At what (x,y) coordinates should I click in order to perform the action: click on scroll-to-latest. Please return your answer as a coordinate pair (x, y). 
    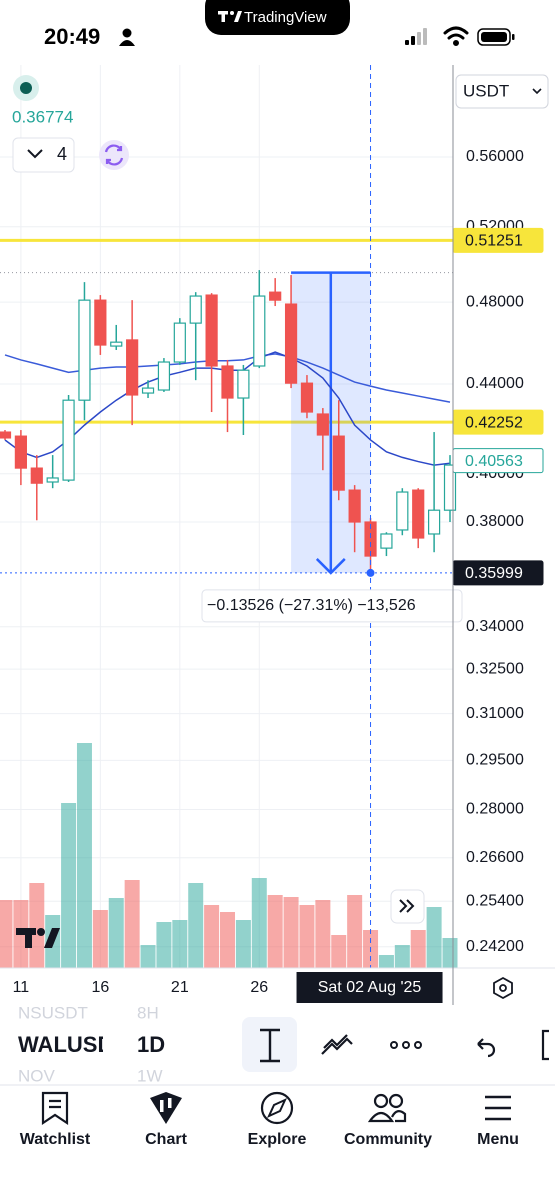
    Looking at the image, I should click on (407, 906).